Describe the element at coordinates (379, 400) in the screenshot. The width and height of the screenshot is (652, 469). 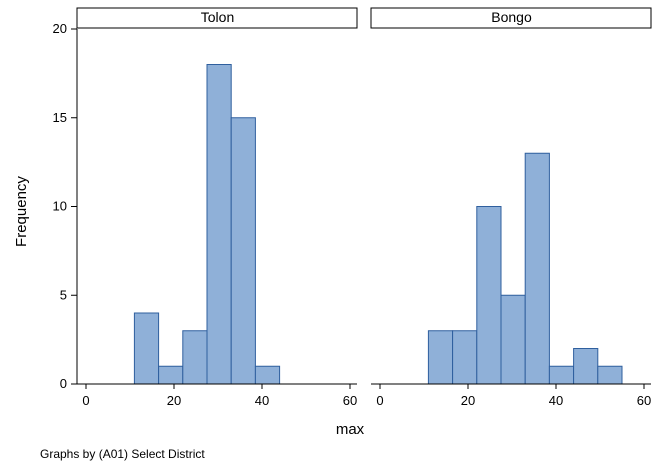
I see `x-tick-label-bongo-0: 0` at that location.